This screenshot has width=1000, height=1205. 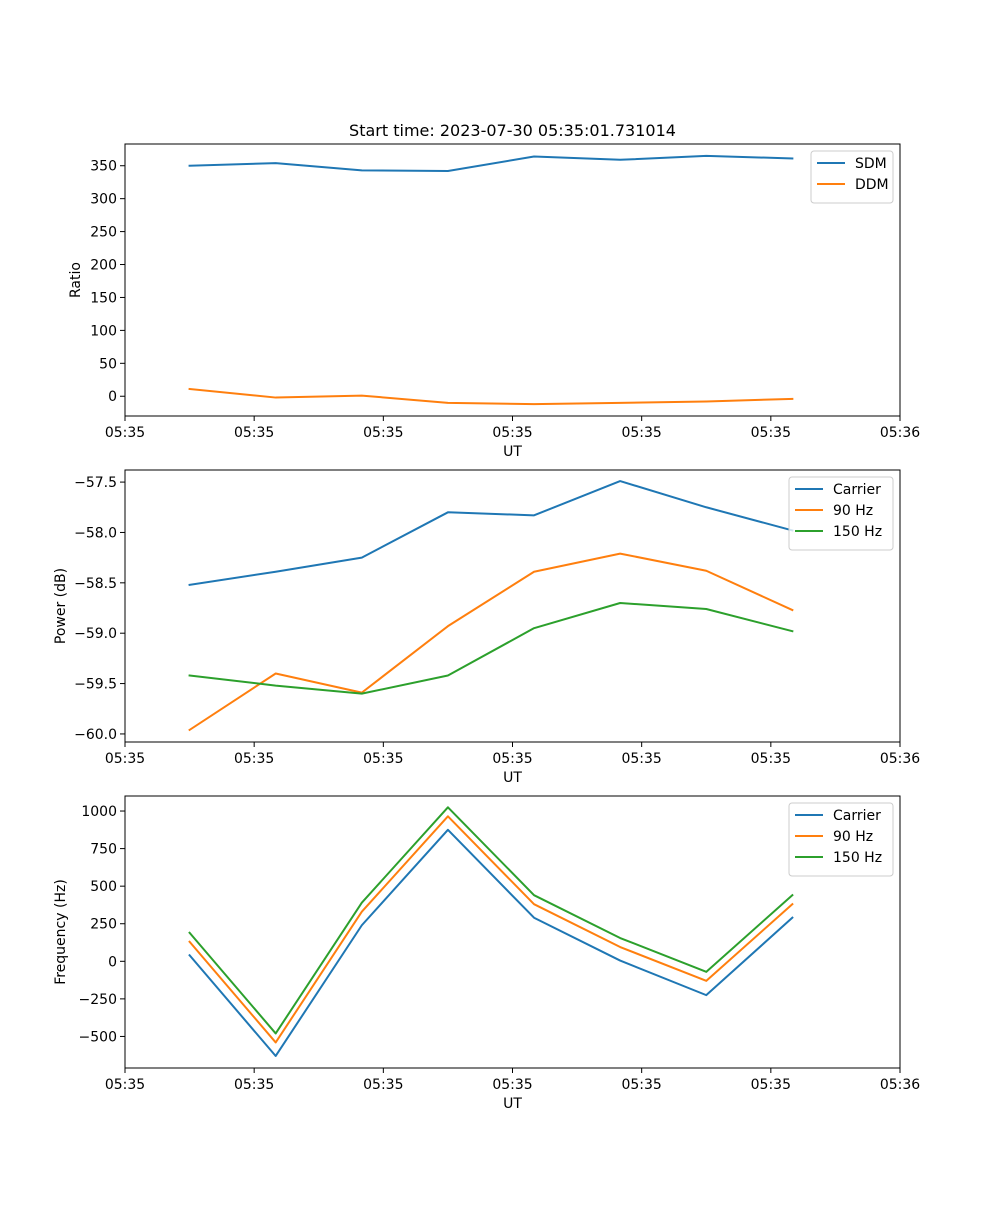 What do you see at coordinates (95, 685) in the screenshot?
I see `y-tick-label: −59.5` at bounding box center [95, 685].